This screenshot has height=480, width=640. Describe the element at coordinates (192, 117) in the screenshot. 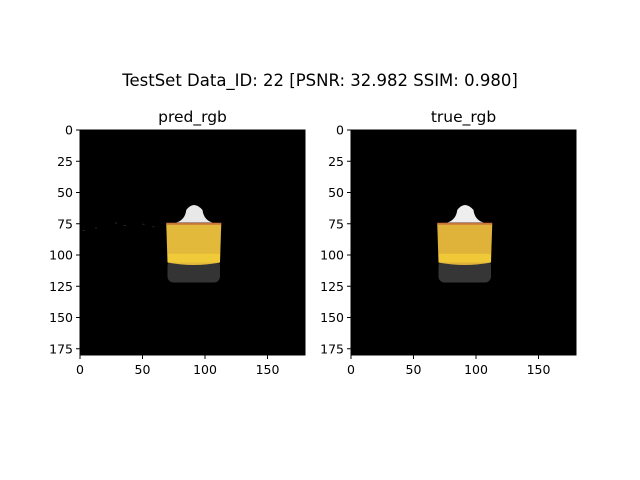

I see `panel-title: pred_rgb` at that location.